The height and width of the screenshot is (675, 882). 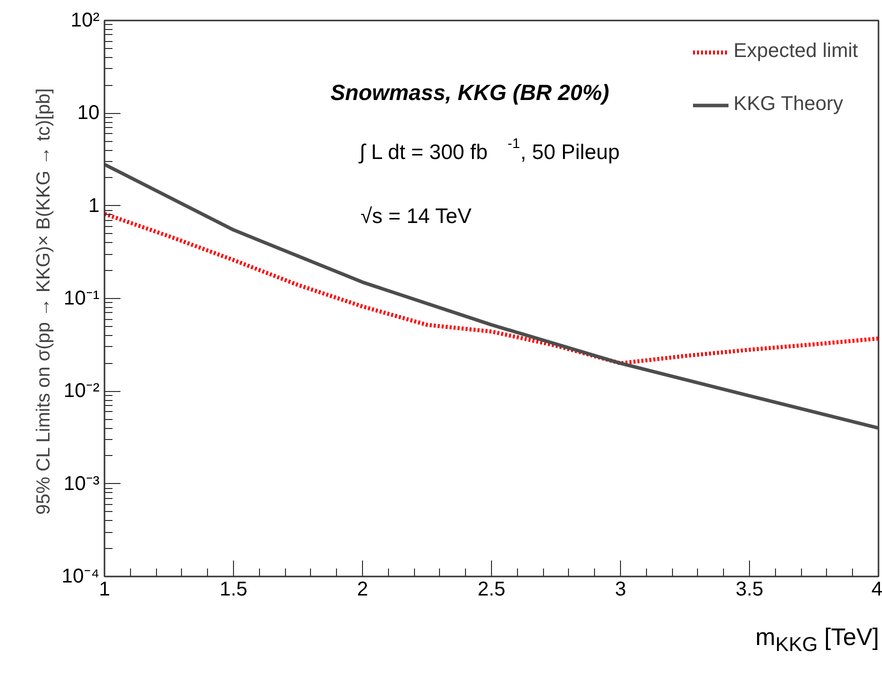 I want to click on y-tick-label: 10⁻⁴, so click(x=81, y=577).